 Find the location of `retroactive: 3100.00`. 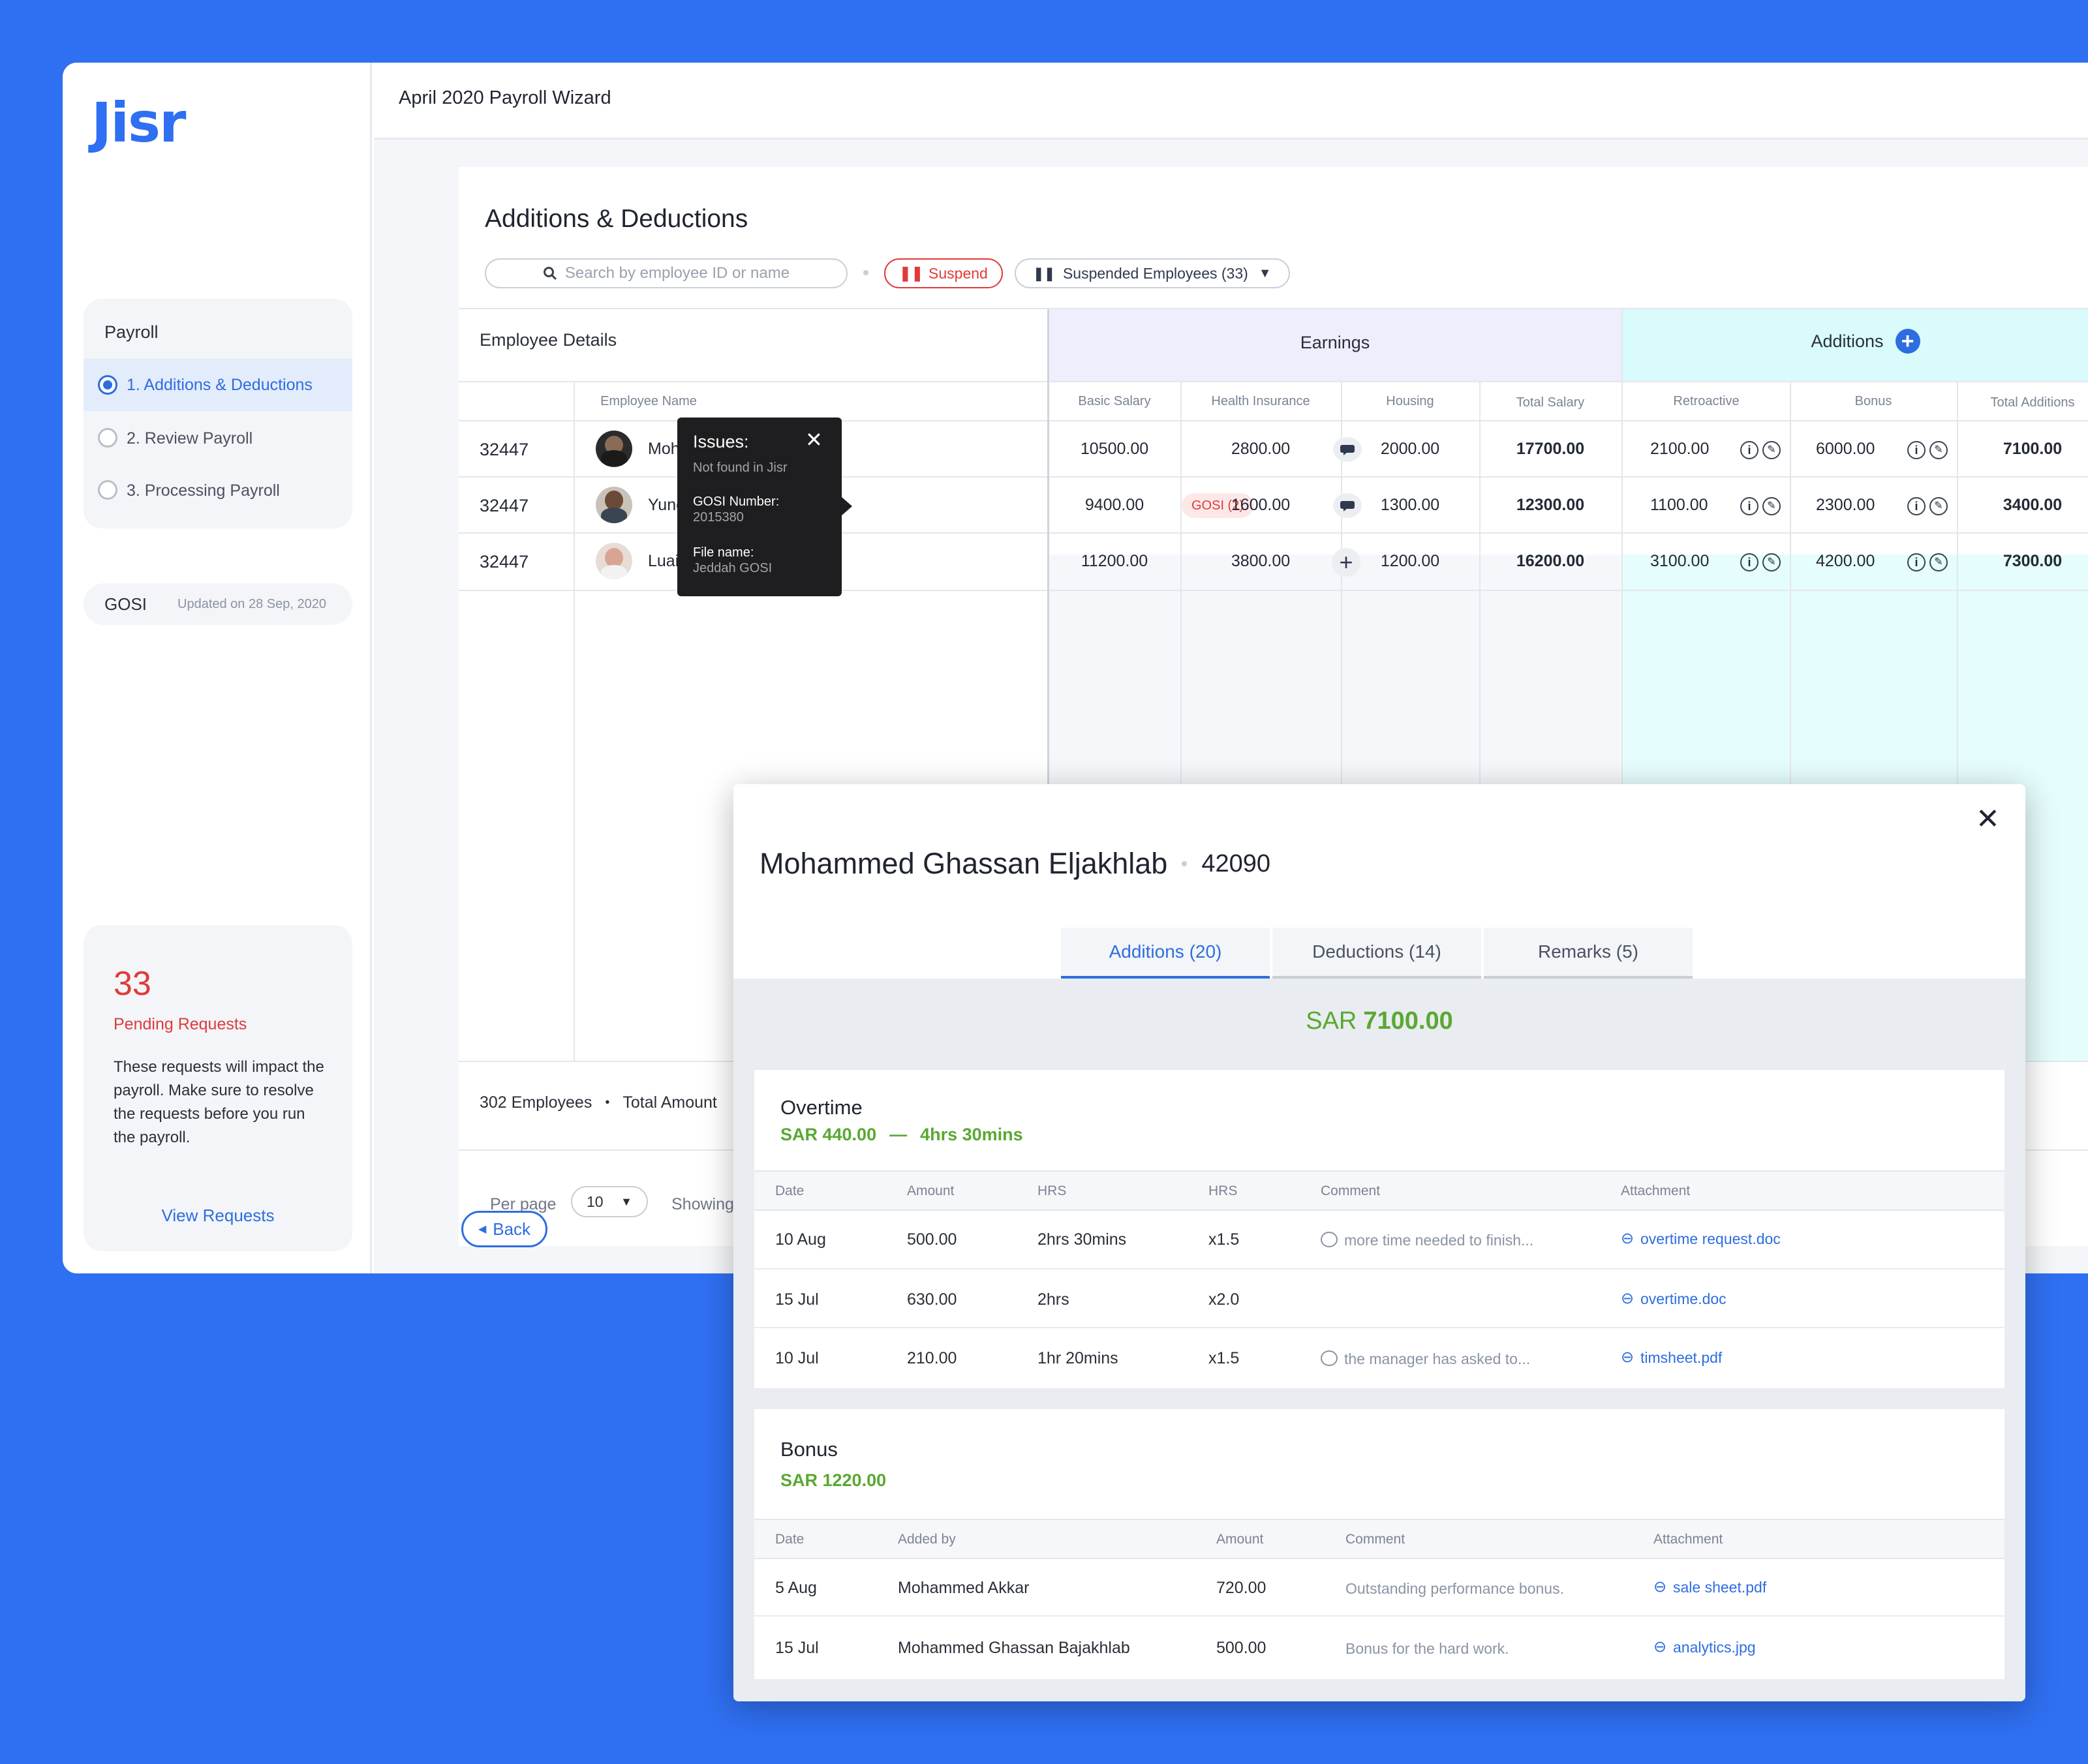

retroactive: 3100.00 is located at coordinates (1680, 561).